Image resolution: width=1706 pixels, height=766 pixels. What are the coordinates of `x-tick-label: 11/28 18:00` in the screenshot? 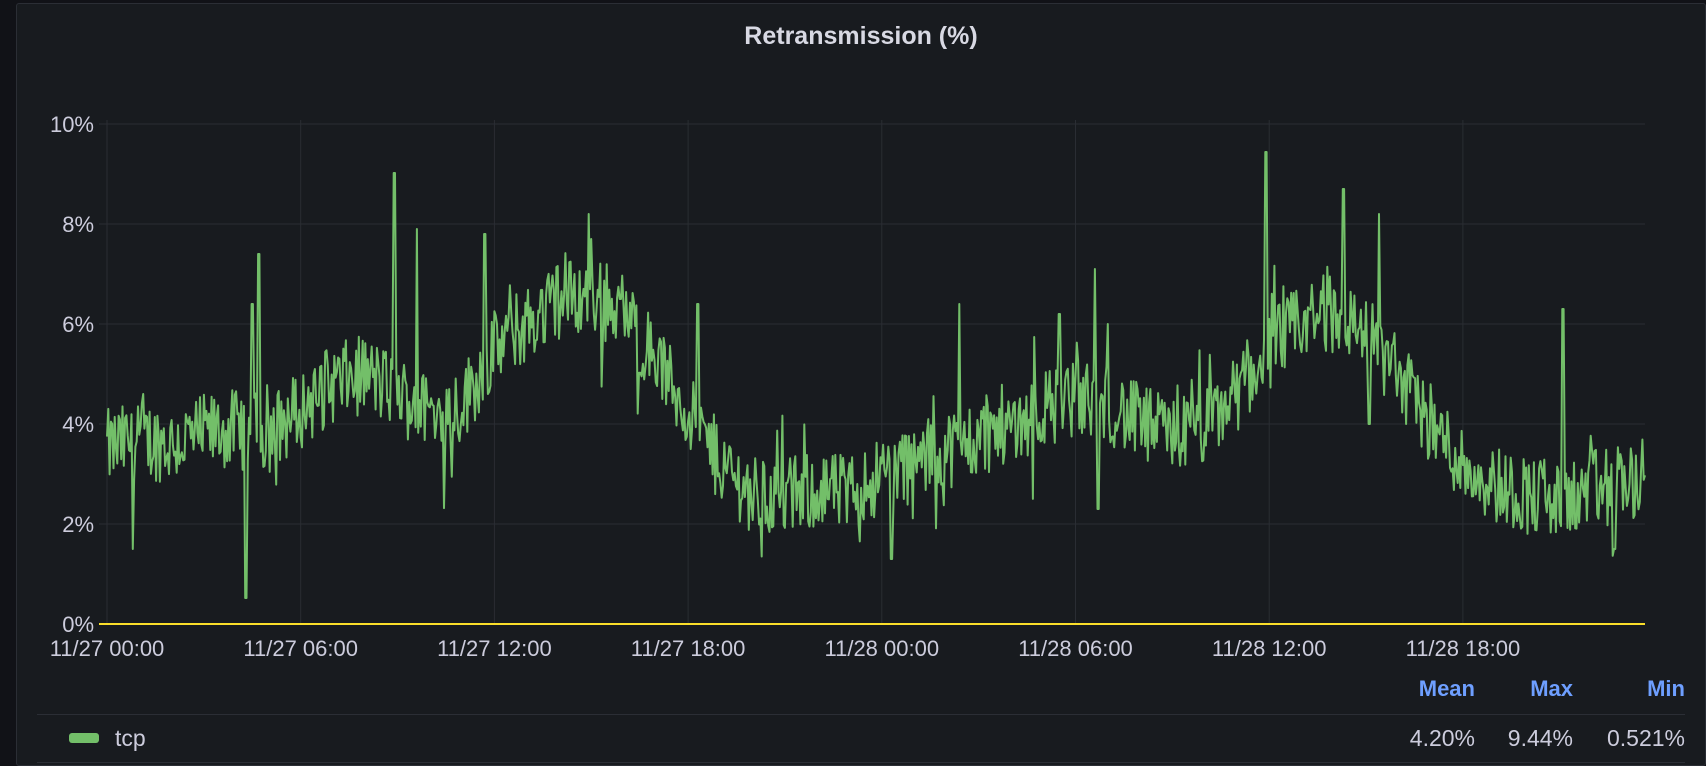 It's located at (1463, 648).